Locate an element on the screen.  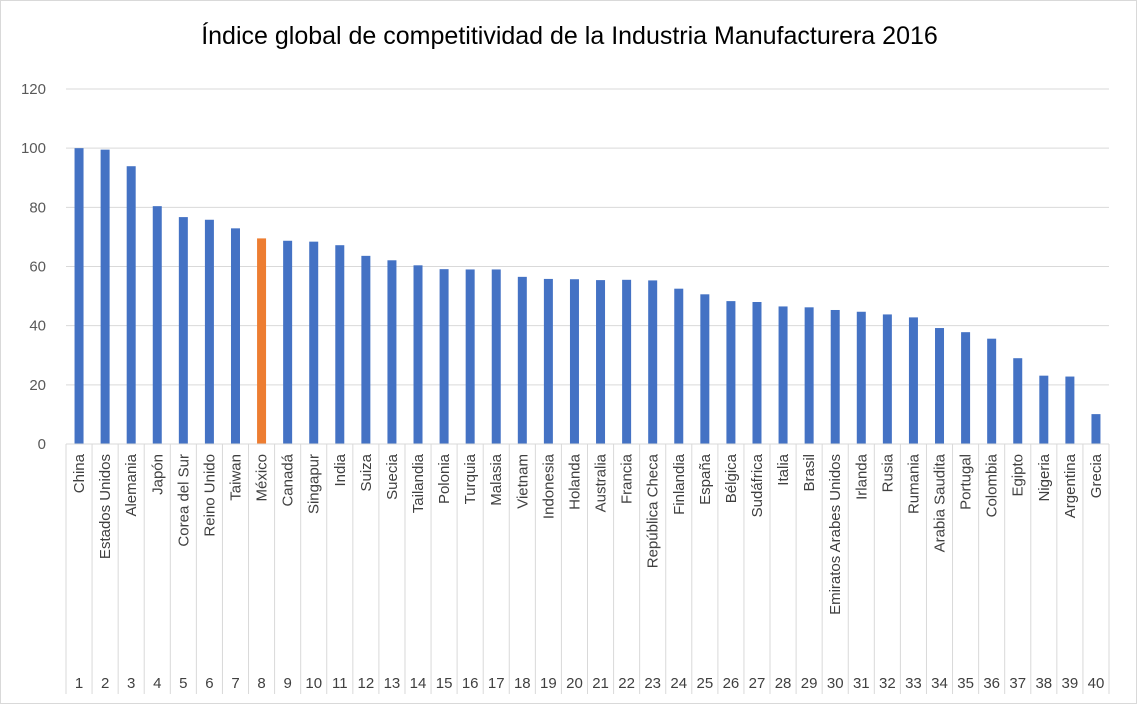
category-label: Reino Unido is located at coordinates (209, 495).